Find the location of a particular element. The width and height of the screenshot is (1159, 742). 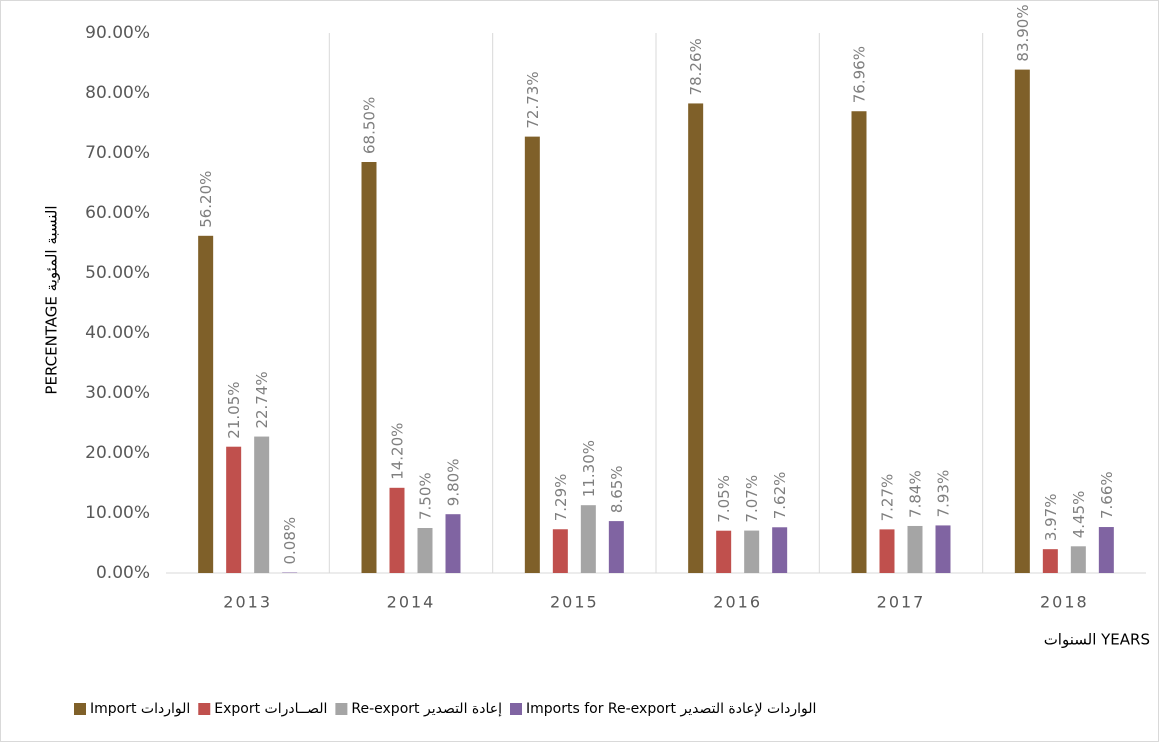

legend-label: Export الصــادرات is located at coordinates (270, 709).